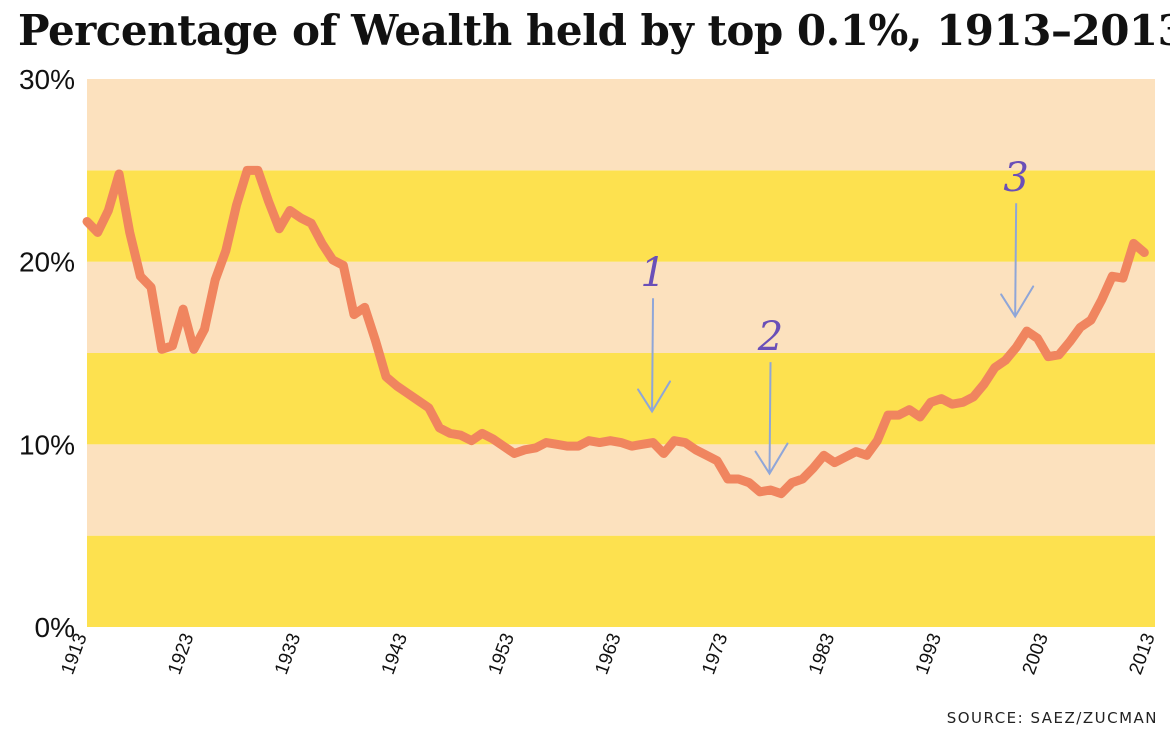 This screenshot has height=744, width=1170. I want to click on x-tick-label: 1993, so click(929, 654).